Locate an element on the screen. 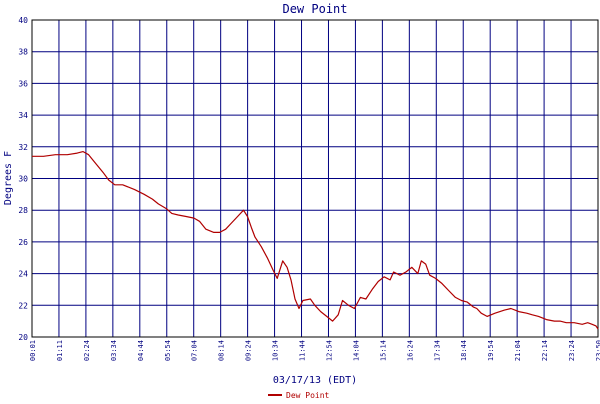 The height and width of the screenshot is (404, 600). x-tick-label: 09:24 is located at coordinates (249, 350).